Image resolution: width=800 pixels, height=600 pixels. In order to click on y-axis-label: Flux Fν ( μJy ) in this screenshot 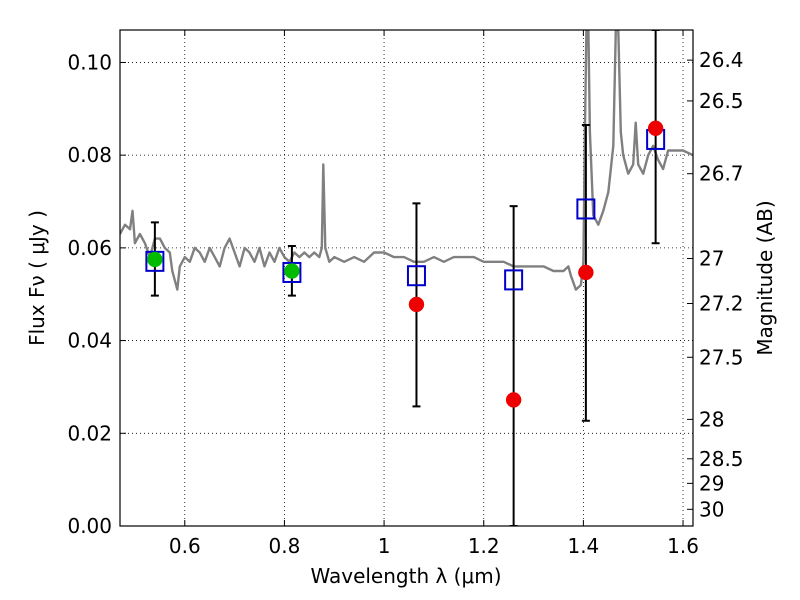, I will do `click(37, 278)`.